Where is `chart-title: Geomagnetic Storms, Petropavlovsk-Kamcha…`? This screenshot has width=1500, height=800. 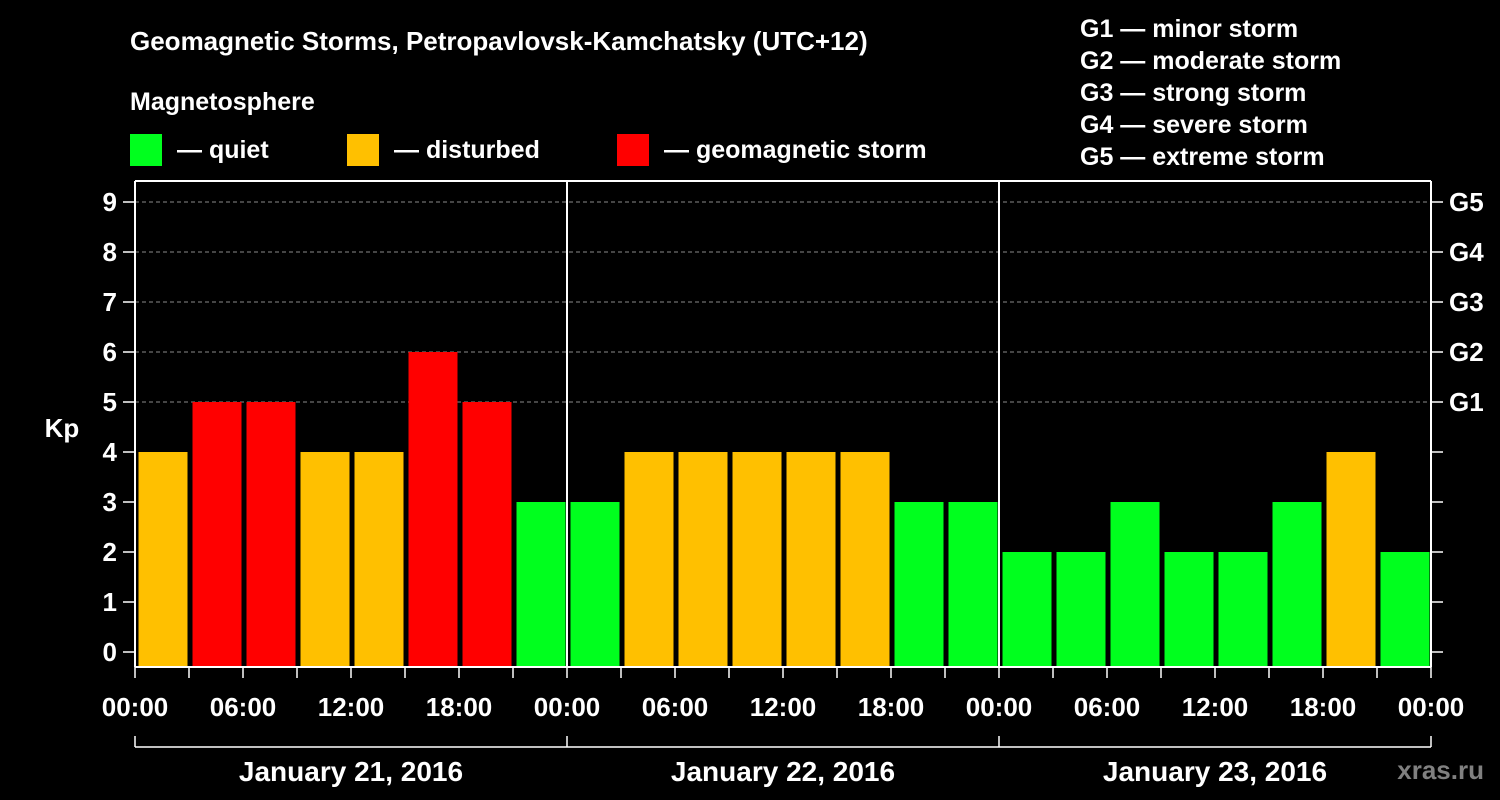
chart-title: Geomagnetic Storms, Petropavlovsk-Kamcha… is located at coordinates (499, 41).